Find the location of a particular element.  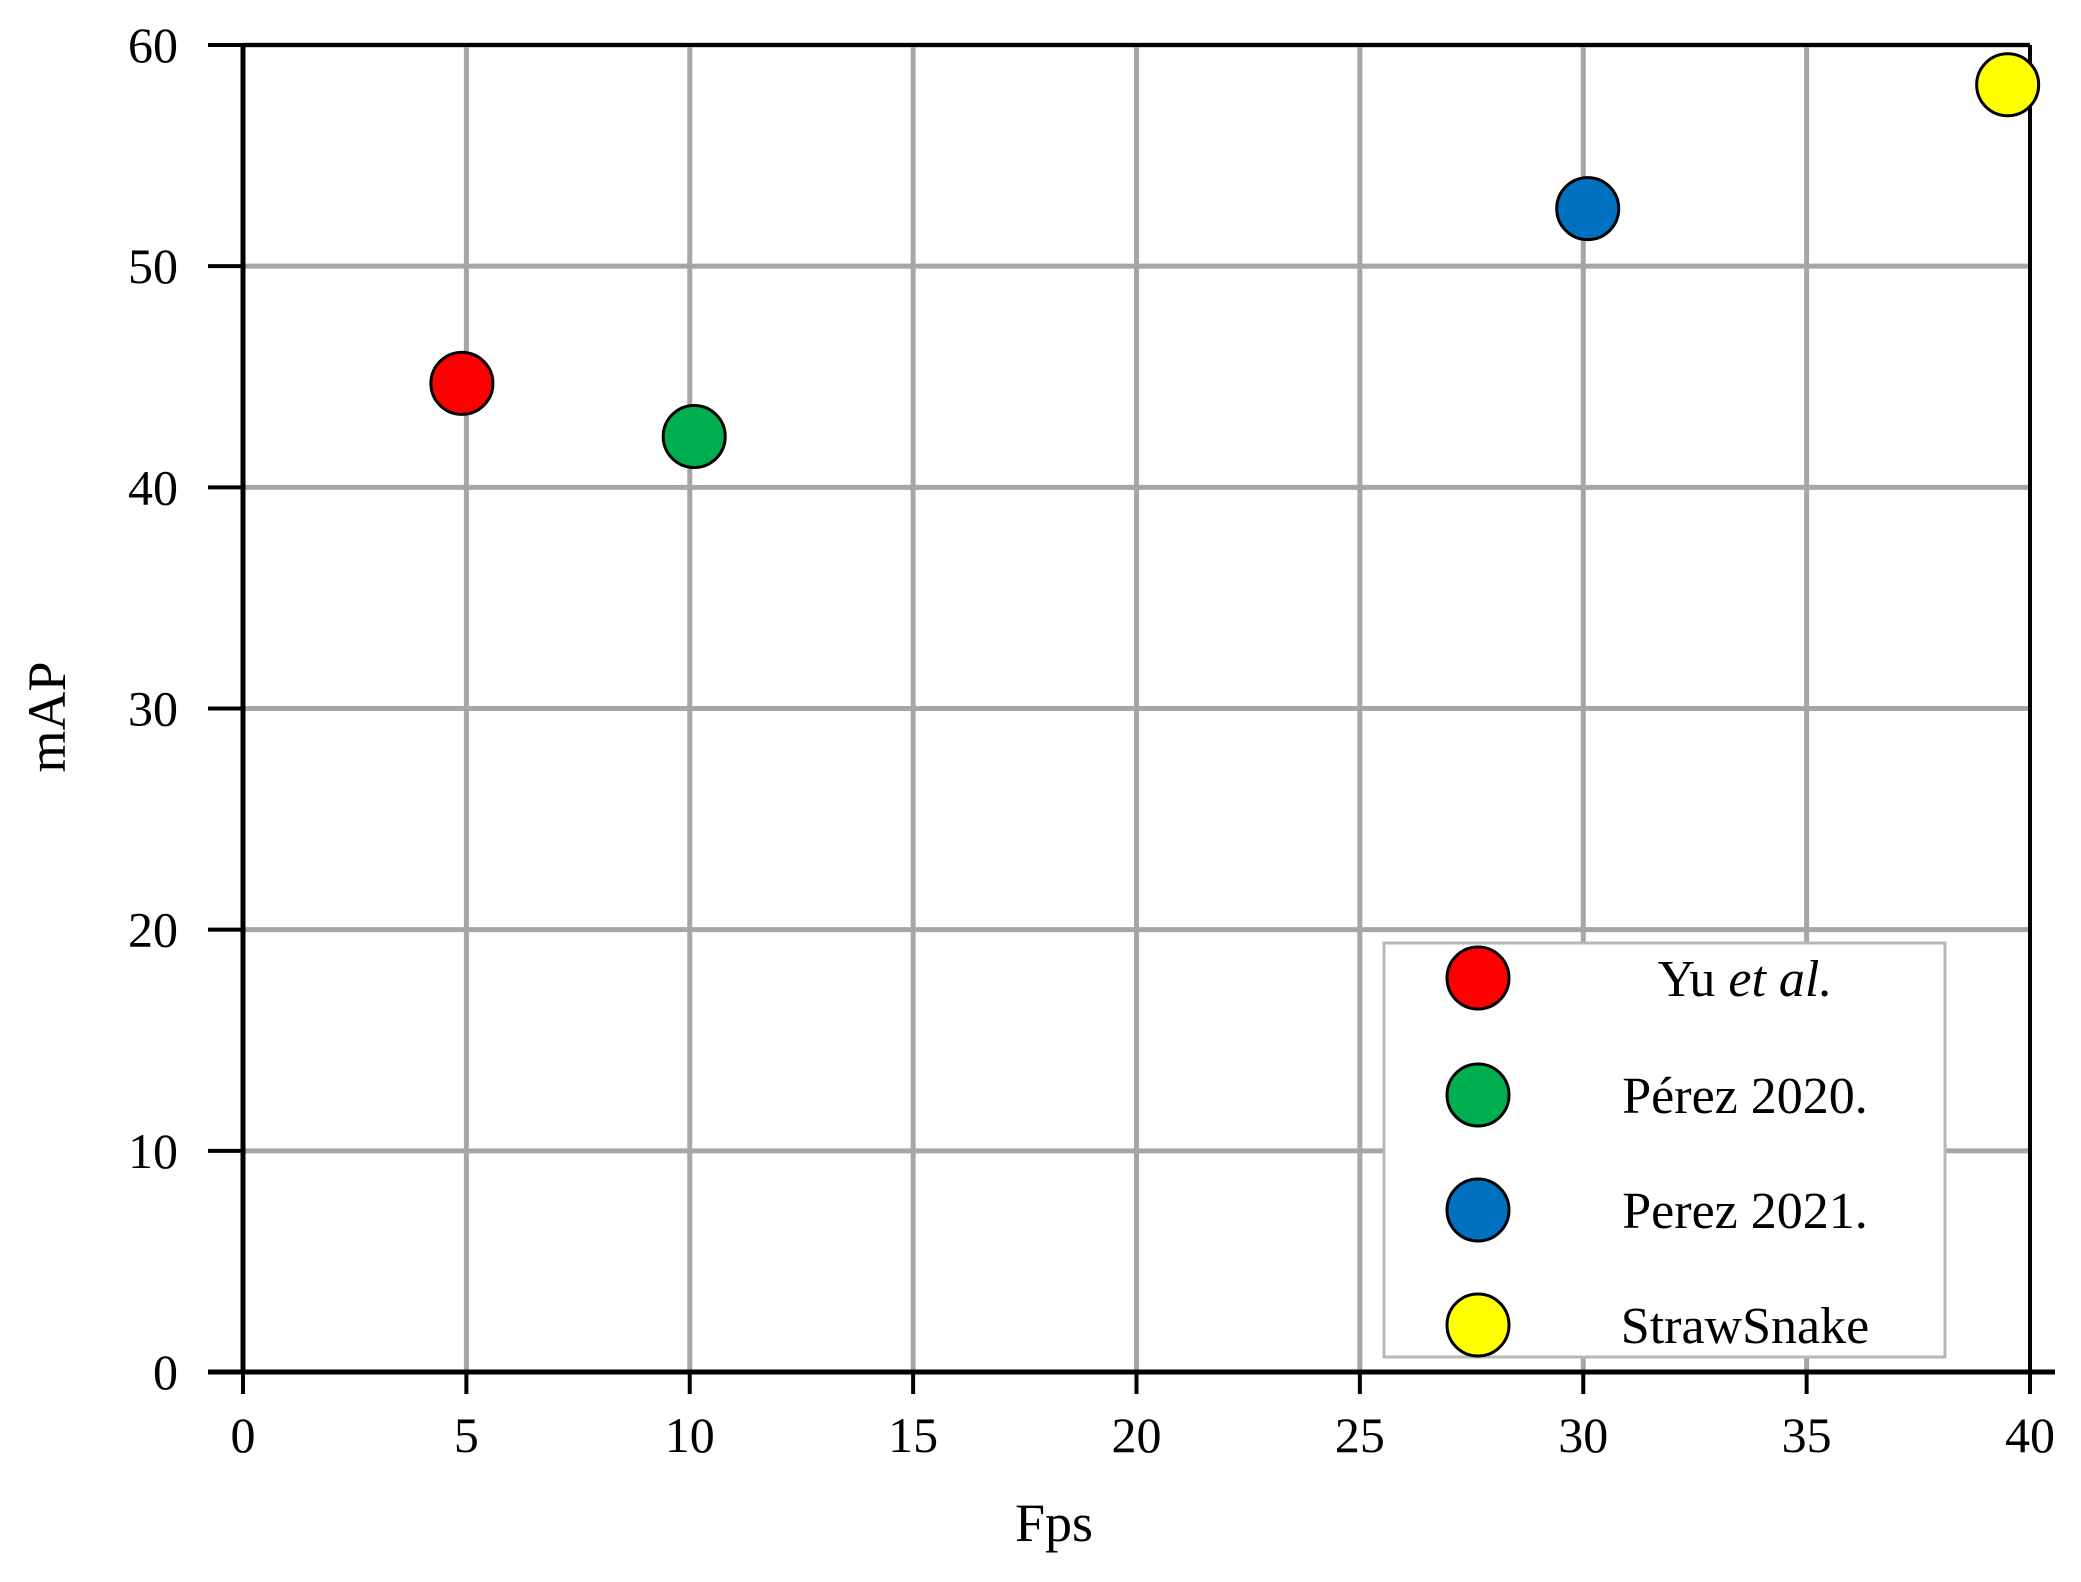

y-tick-label-20: 20 is located at coordinates (153, 930).